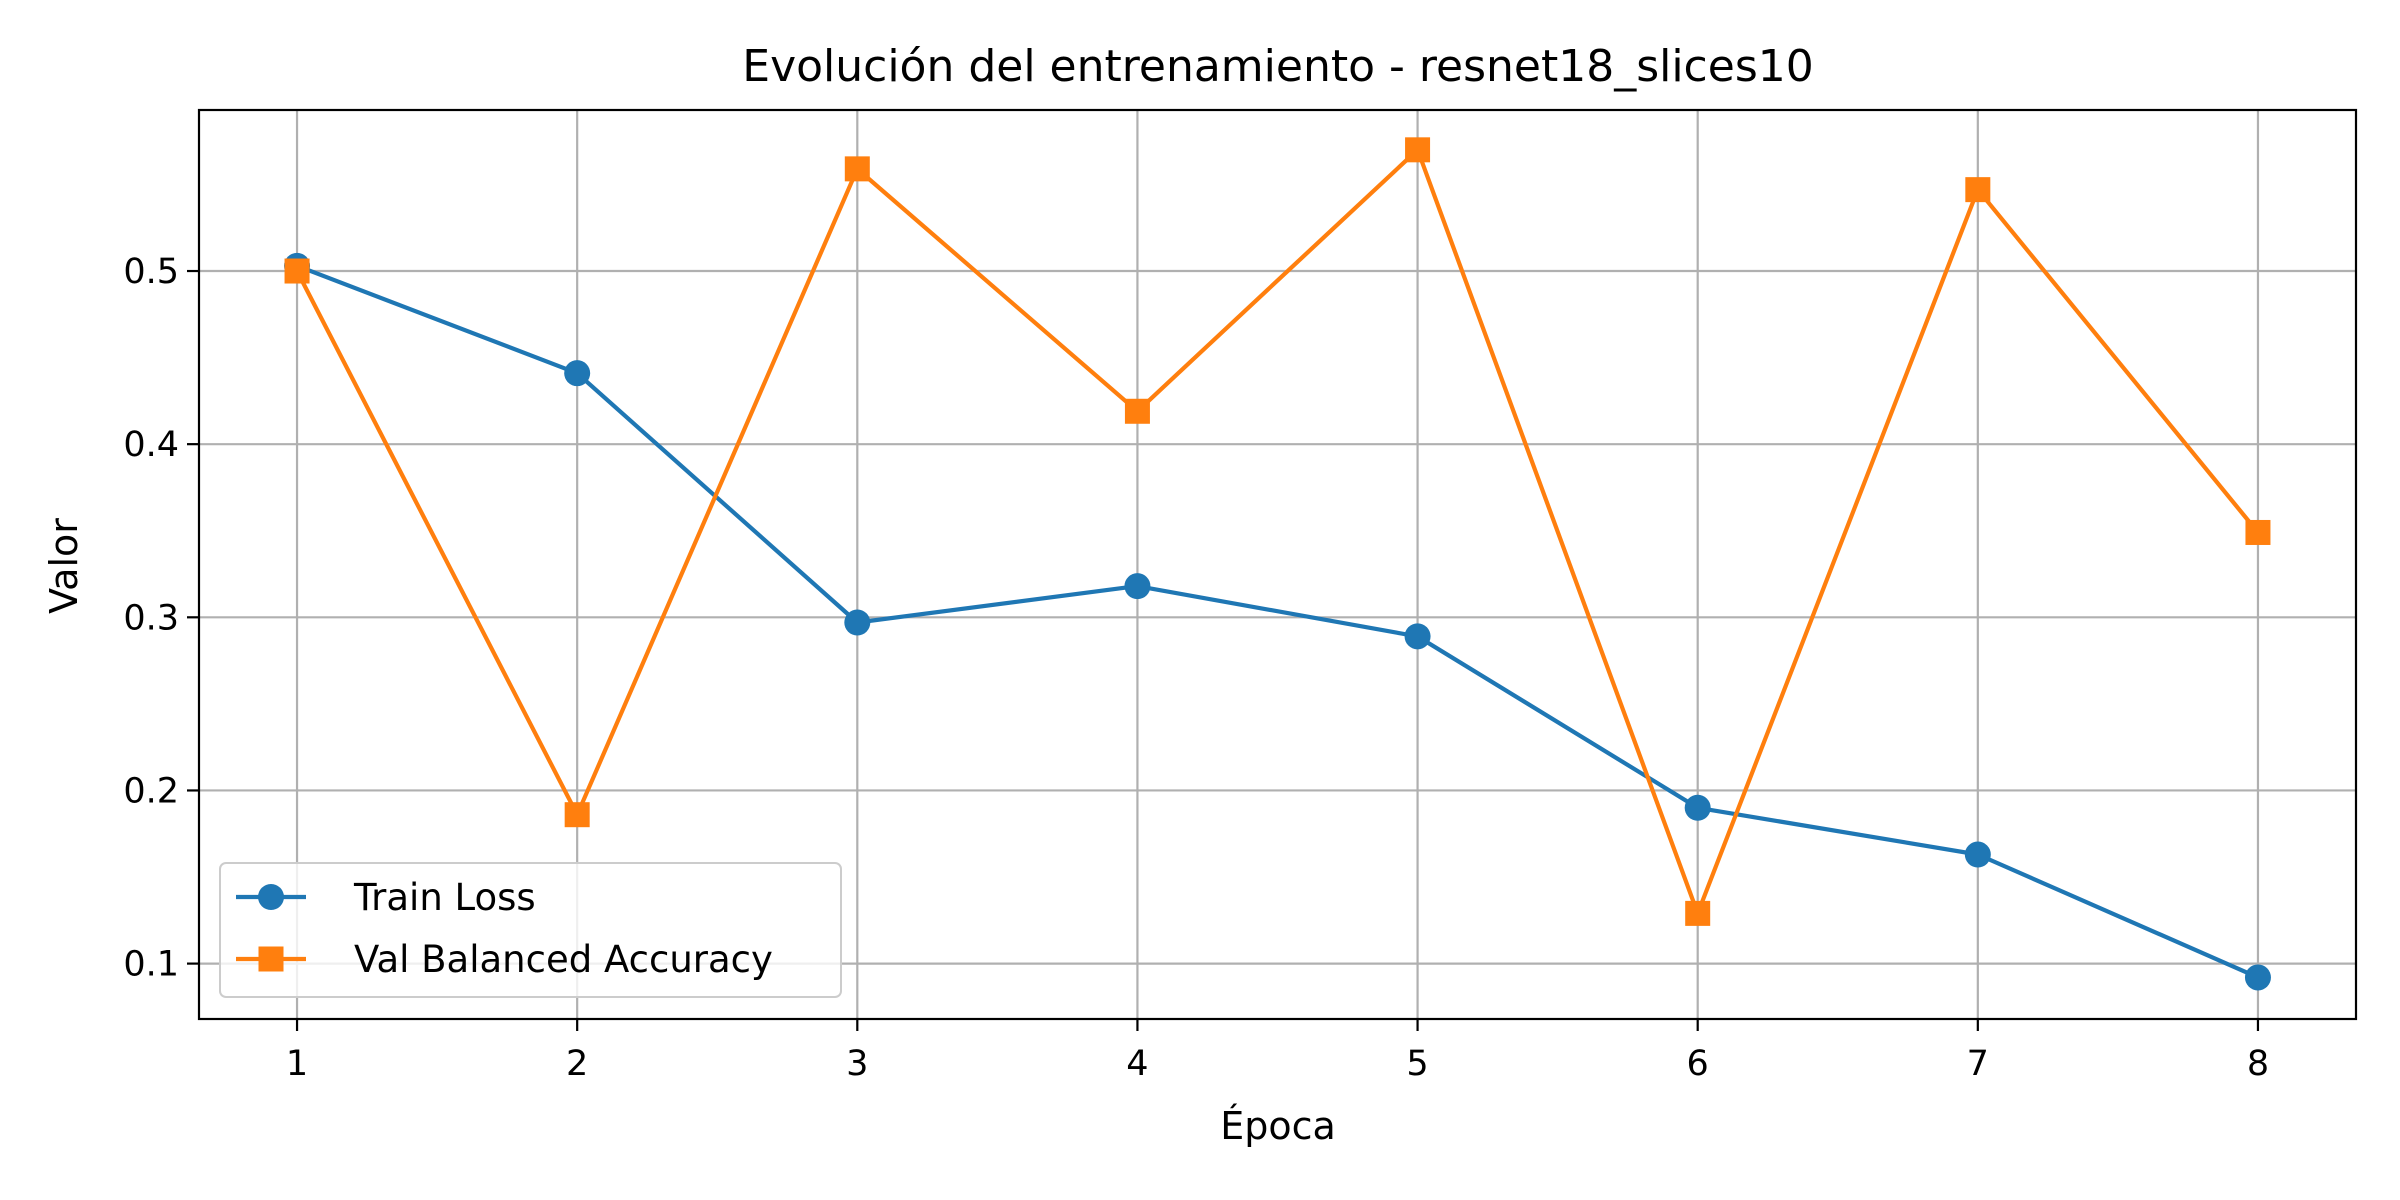 This screenshot has height=1200, width=2400. What do you see at coordinates (563, 959) in the screenshot?
I see `legend-label: Val Balanced Accuracy` at bounding box center [563, 959].